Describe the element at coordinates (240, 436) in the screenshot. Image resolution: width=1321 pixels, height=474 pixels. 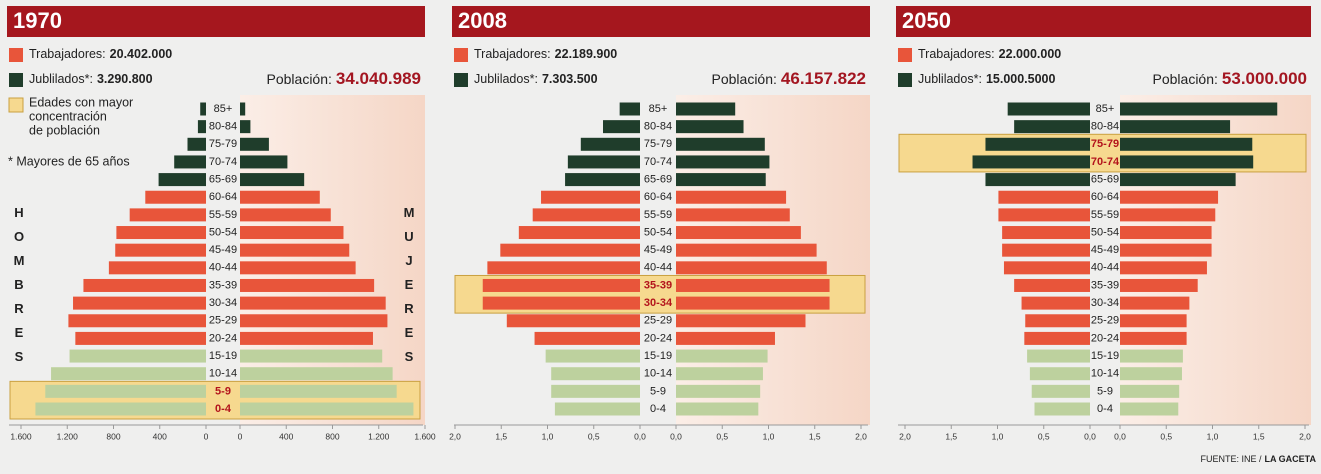
I see `x-tick-label: 0` at that location.